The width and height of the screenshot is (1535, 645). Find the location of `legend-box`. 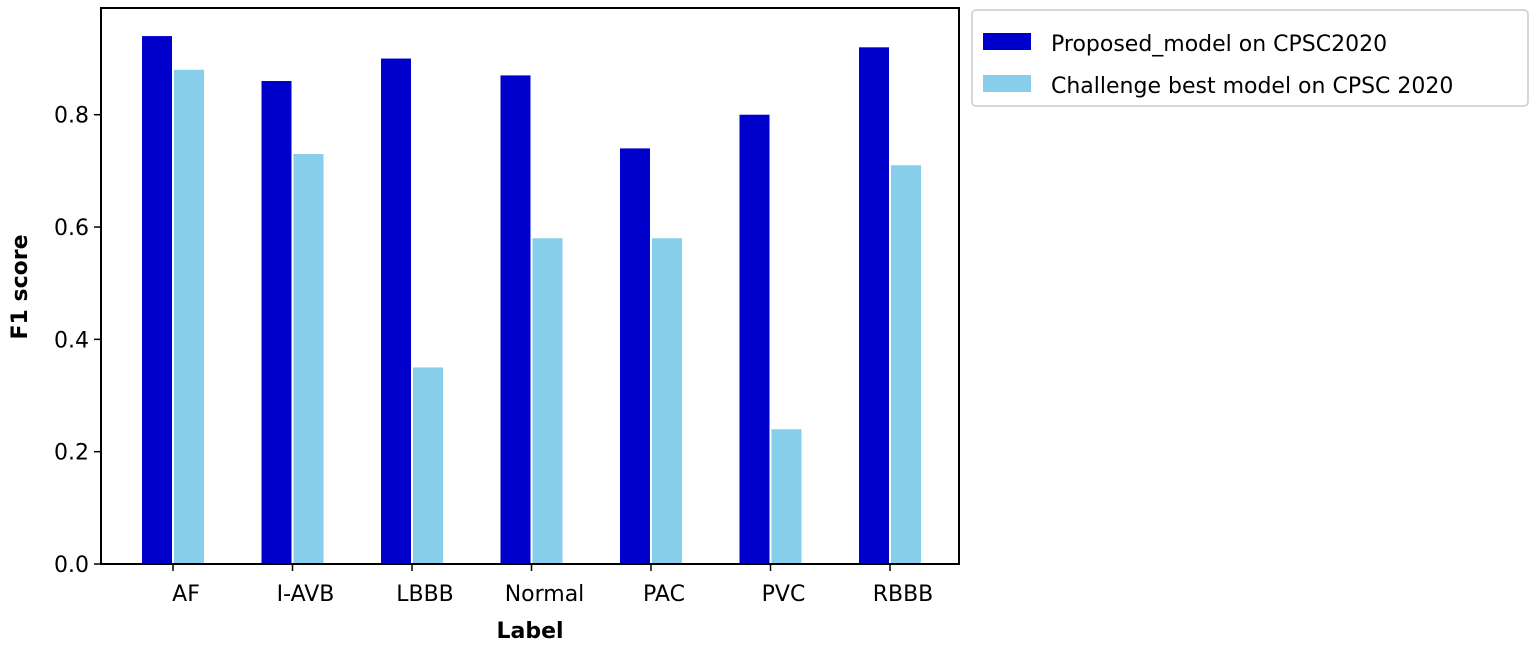

legend-box is located at coordinates (1250, 58).